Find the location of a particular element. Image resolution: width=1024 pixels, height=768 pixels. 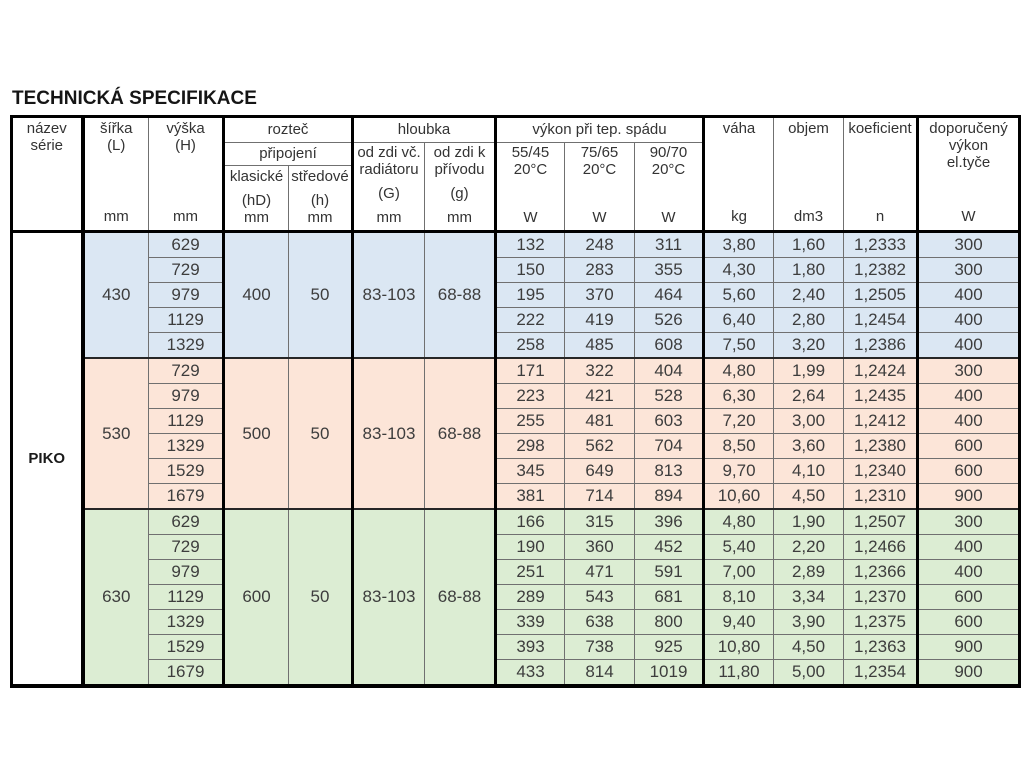

col-header-pitch-classic-label: klasické is located at coordinates (256, 176).